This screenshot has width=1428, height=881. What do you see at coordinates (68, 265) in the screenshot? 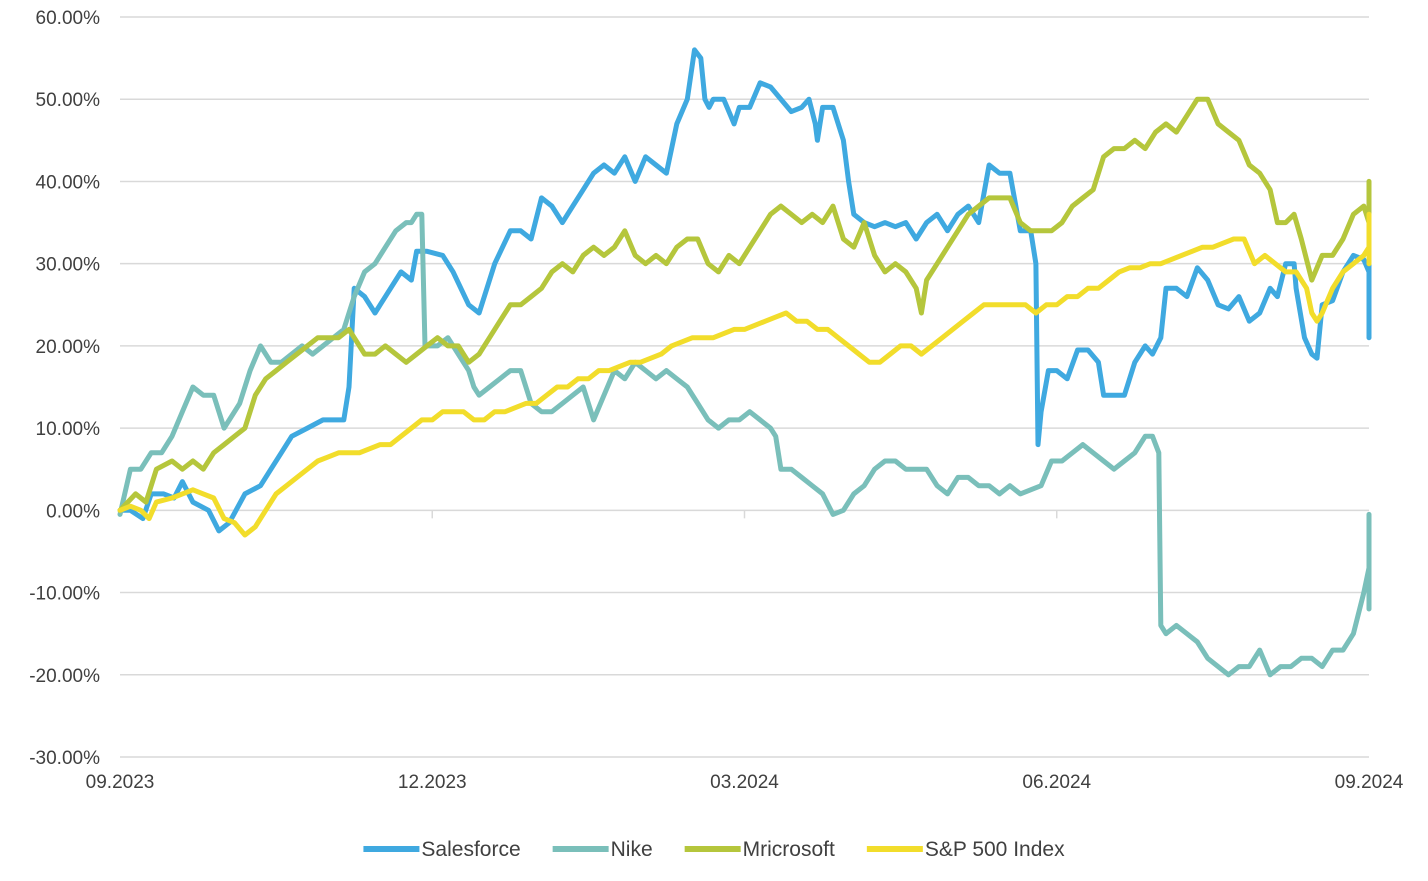
I see `y-tick-label: 30.00%` at bounding box center [68, 265].